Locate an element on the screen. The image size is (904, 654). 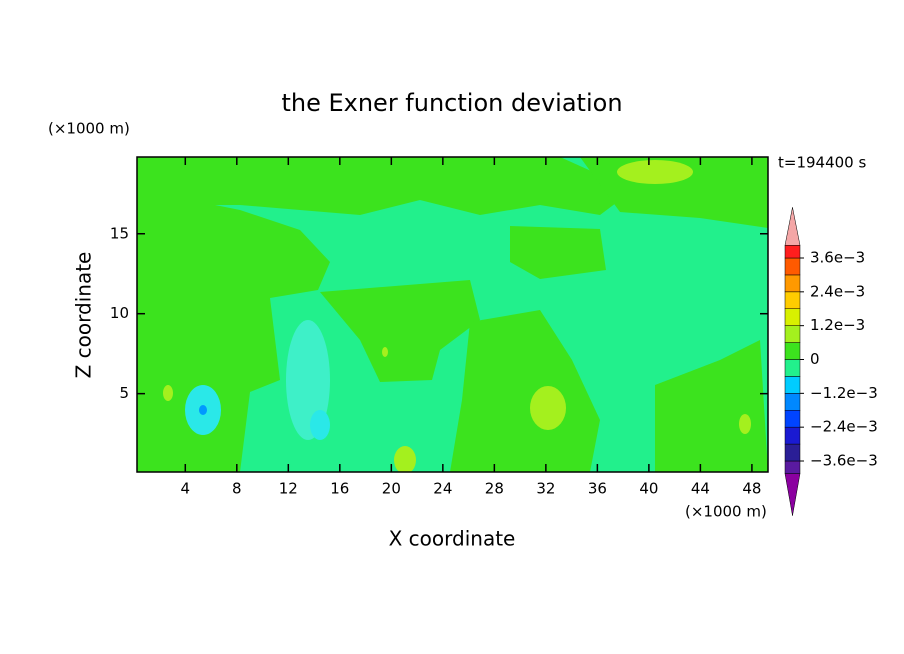
colorbar-tick-label: −3.6e−3 is located at coordinates (844, 461).